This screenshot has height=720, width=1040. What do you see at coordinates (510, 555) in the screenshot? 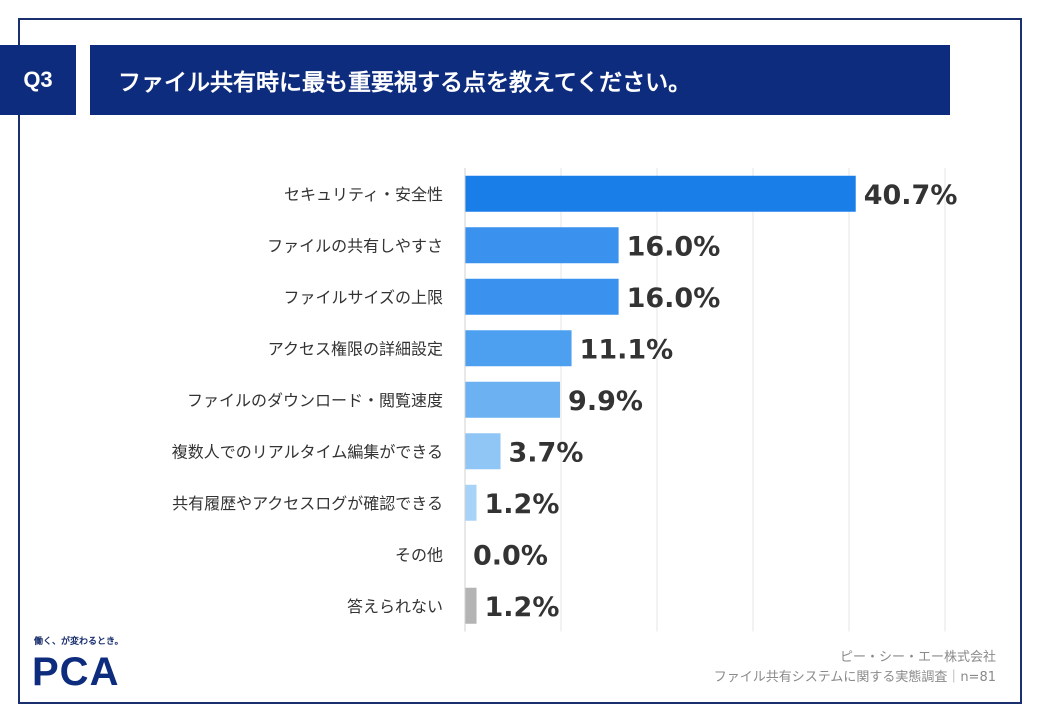
I see `value-label: 0.0%` at bounding box center [510, 555].